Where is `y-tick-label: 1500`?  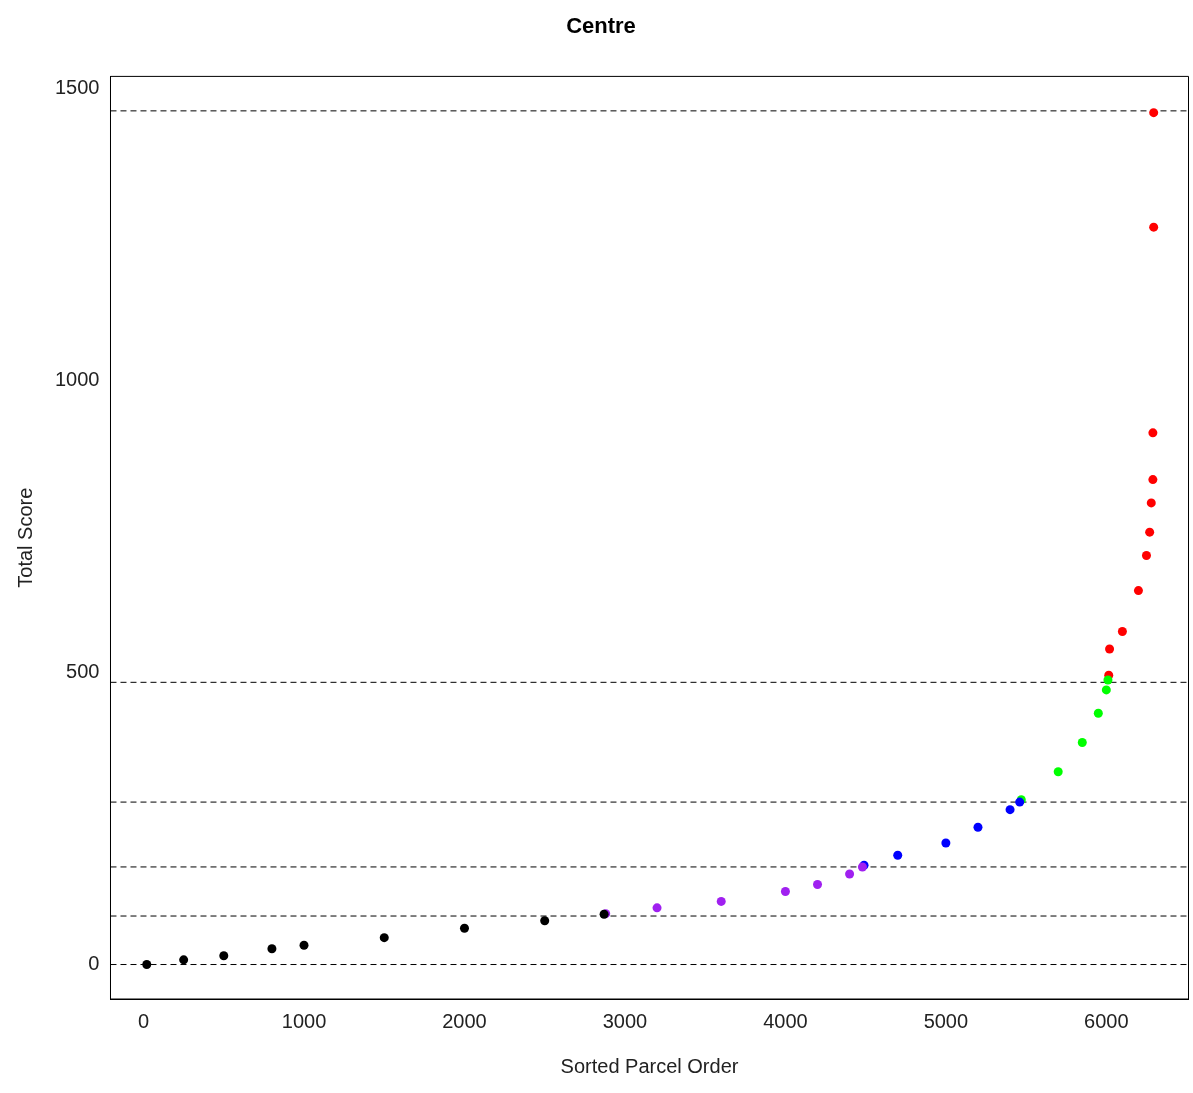 y-tick-label: 1500 is located at coordinates (77, 86).